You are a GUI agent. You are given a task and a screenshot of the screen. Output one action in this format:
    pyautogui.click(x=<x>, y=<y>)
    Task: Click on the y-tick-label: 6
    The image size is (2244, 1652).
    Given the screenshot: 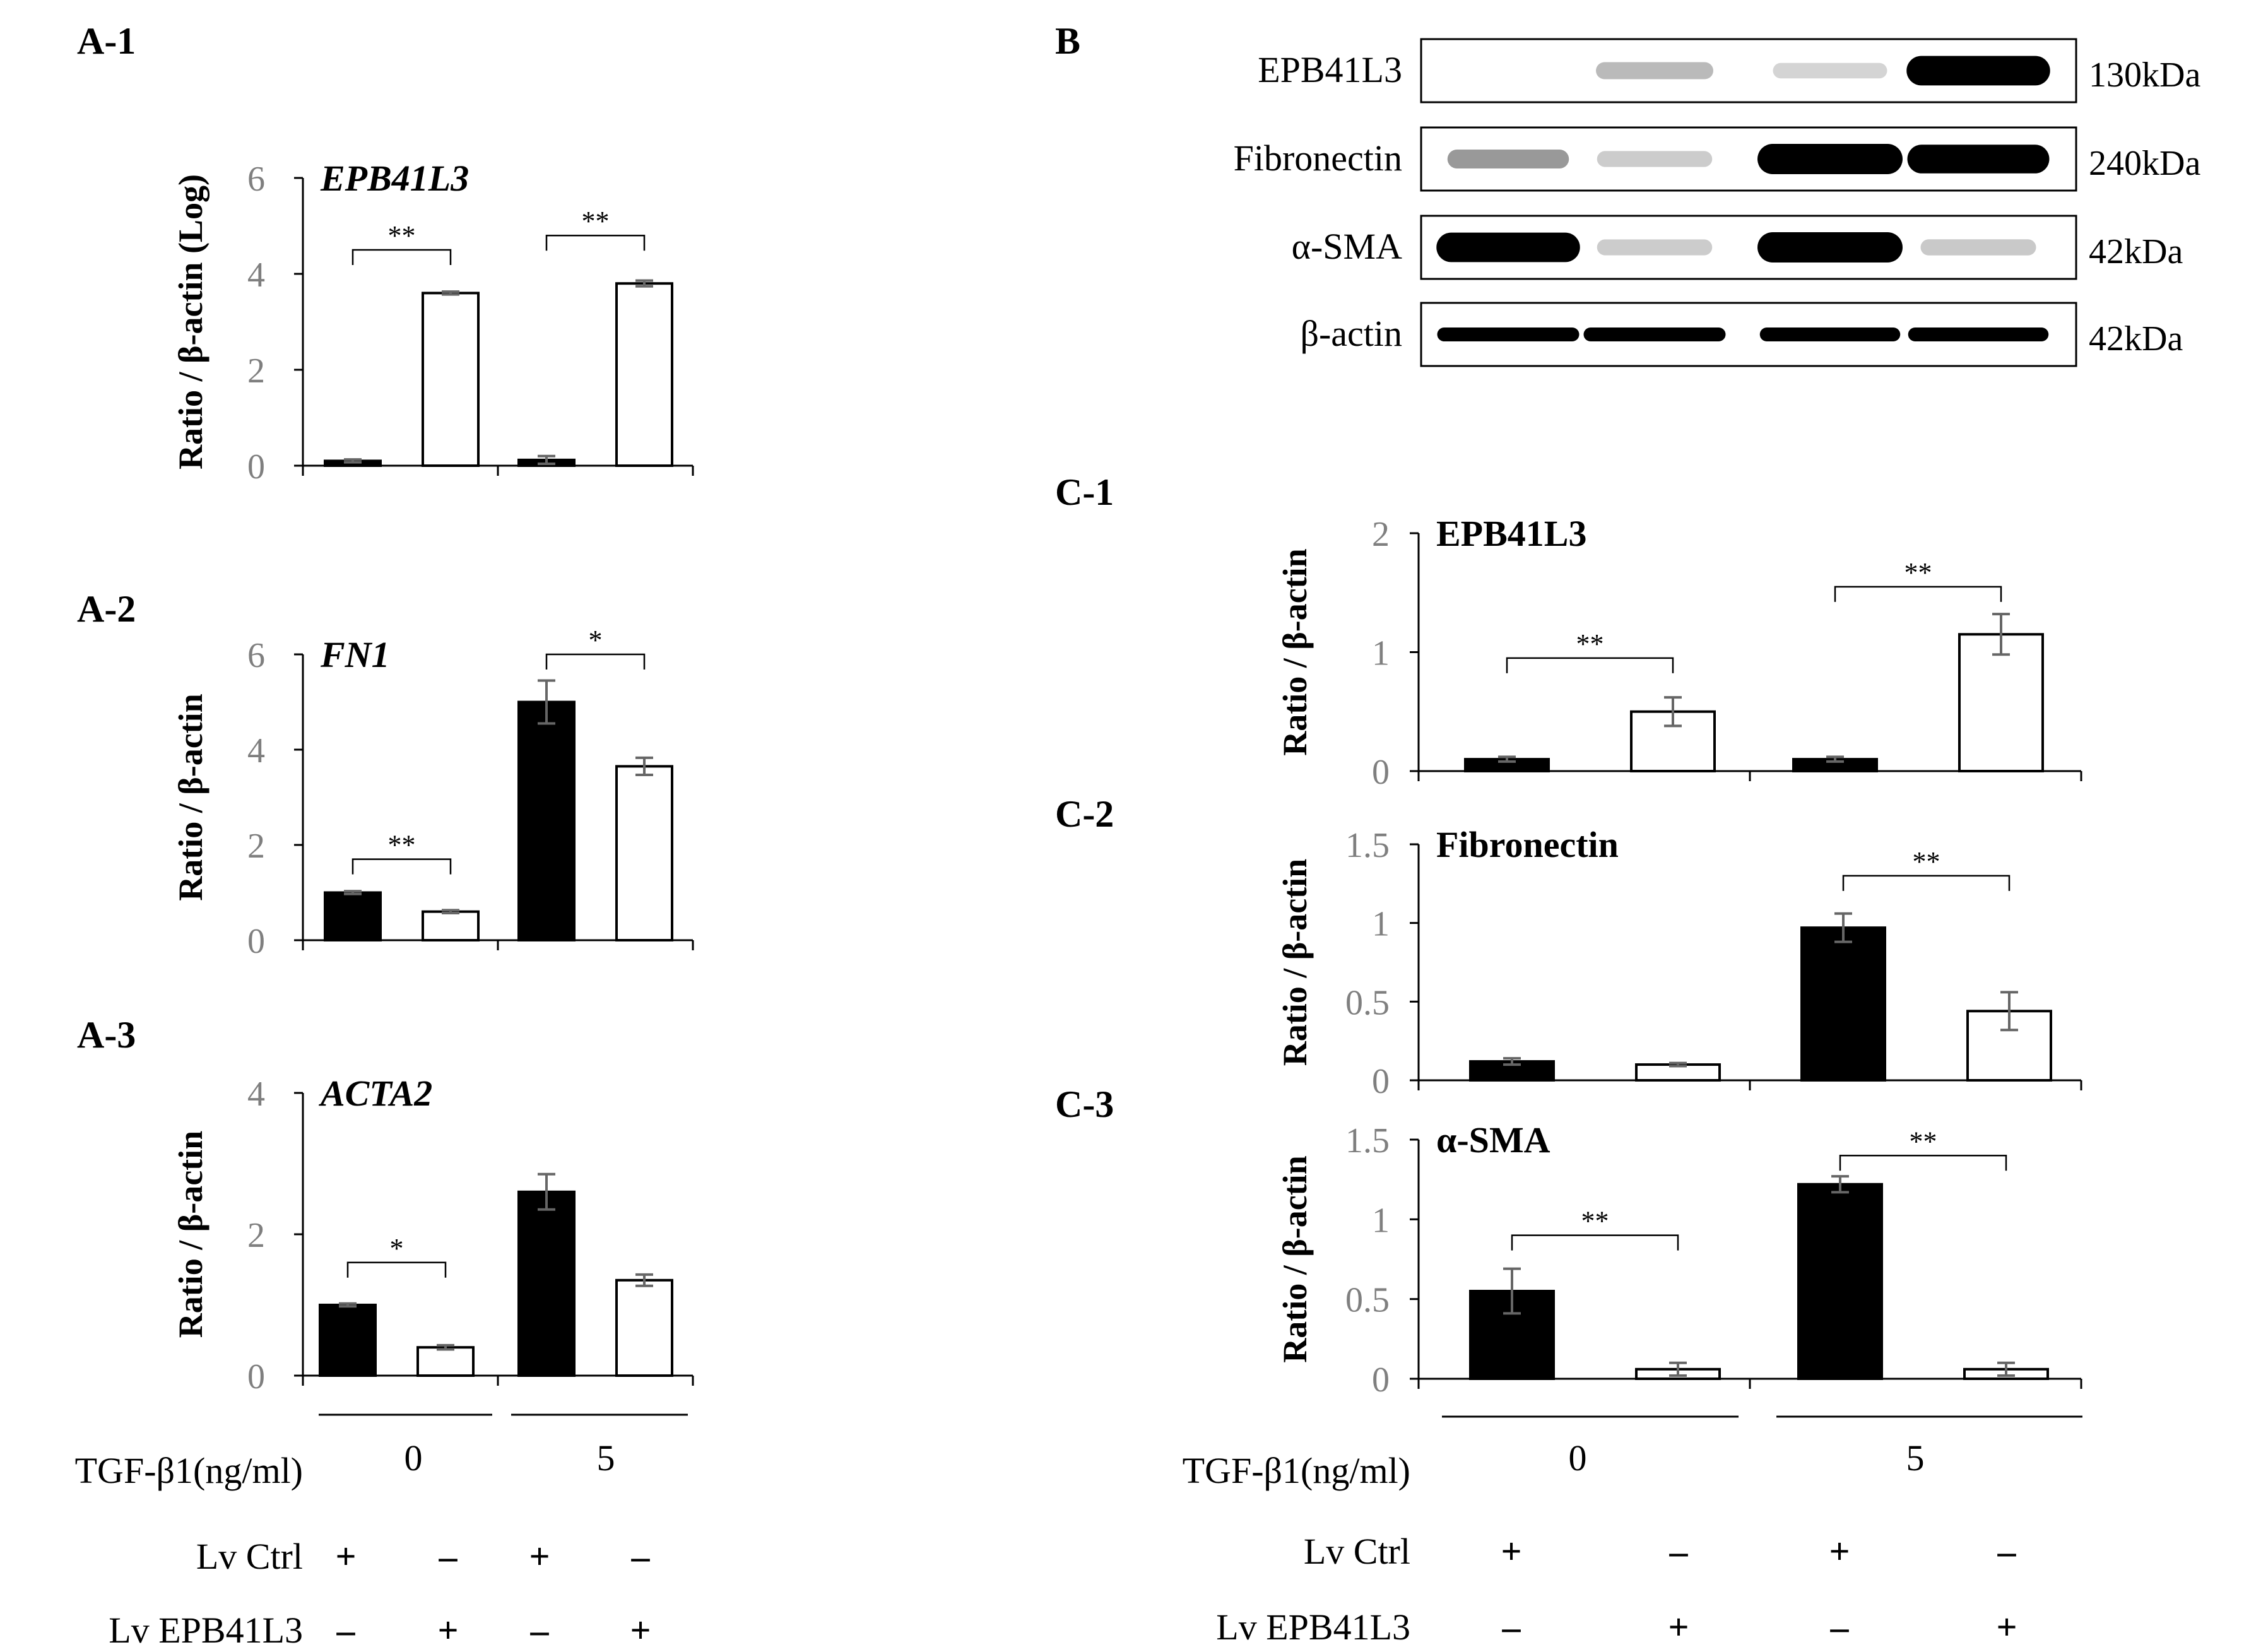 What is the action you would take?
    pyautogui.click(x=256, y=655)
    